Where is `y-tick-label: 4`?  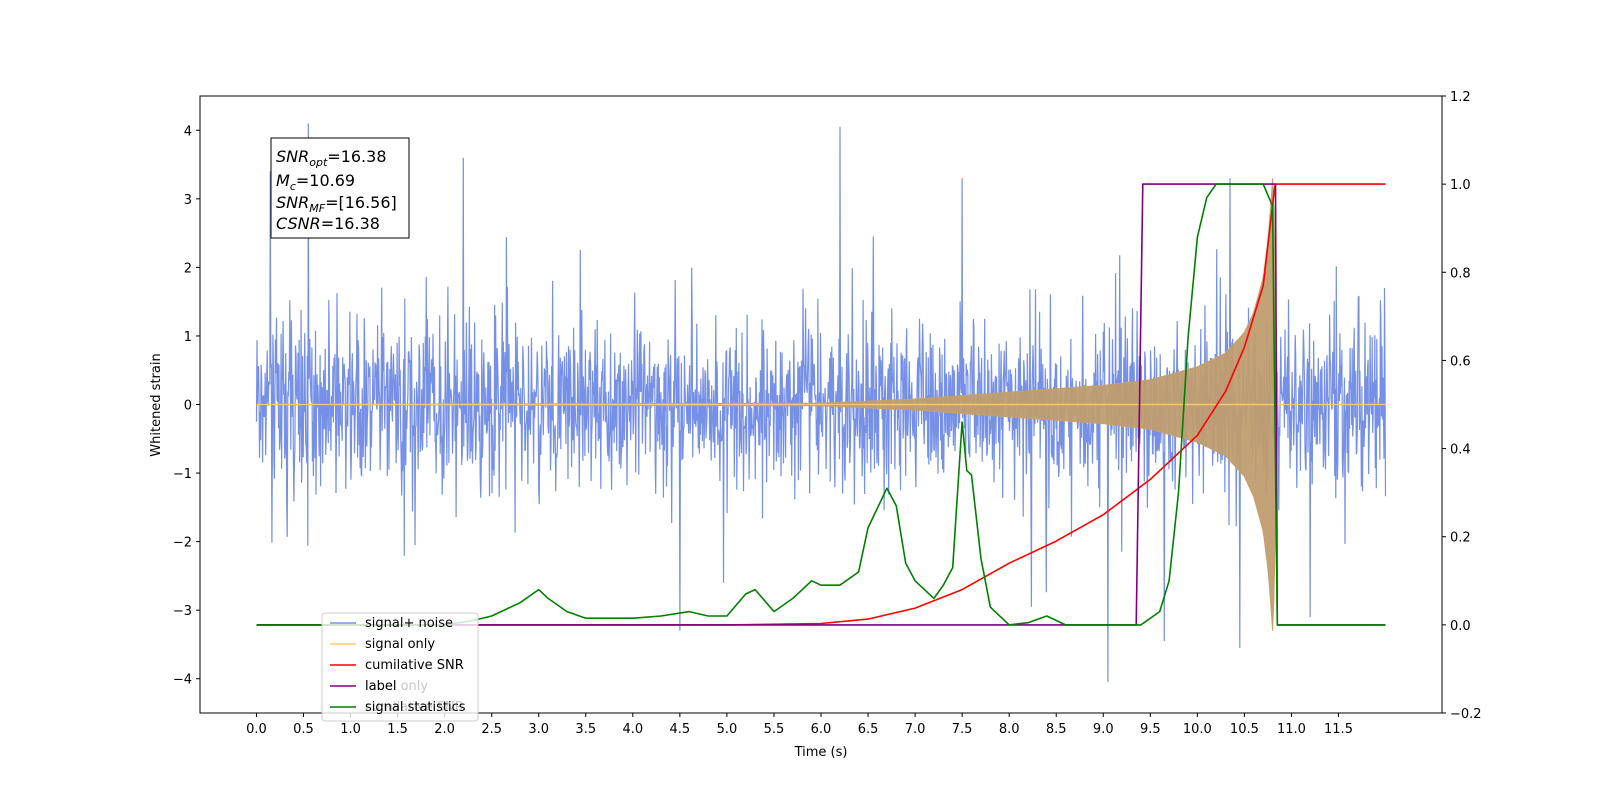
y-tick-label: 4 is located at coordinates (188, 131).